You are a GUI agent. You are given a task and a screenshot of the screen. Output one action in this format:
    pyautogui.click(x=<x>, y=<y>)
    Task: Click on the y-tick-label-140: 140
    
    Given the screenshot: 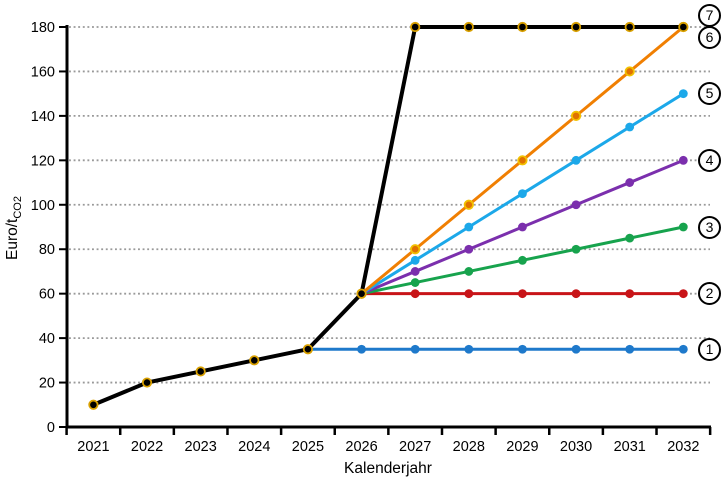 What is the action you would take?
    pyautogui.click(x=43, y=117)
    